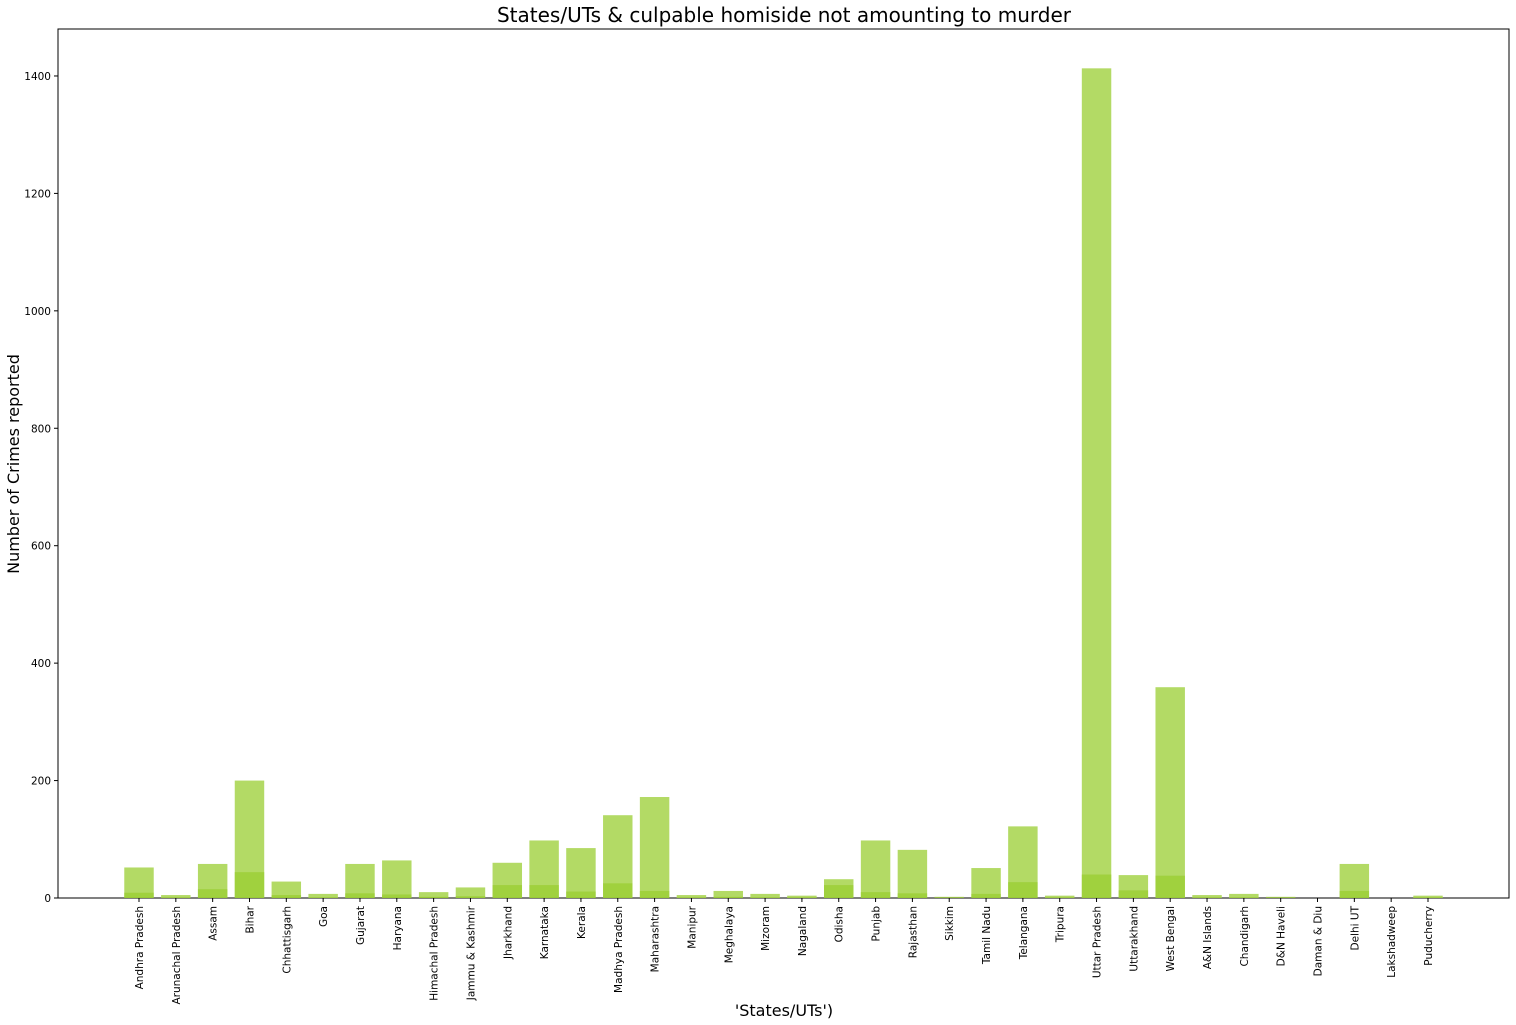 This screenshot has height=1025, width=1516. I want to click on y-tick-label: 1400, so click(37, 77).